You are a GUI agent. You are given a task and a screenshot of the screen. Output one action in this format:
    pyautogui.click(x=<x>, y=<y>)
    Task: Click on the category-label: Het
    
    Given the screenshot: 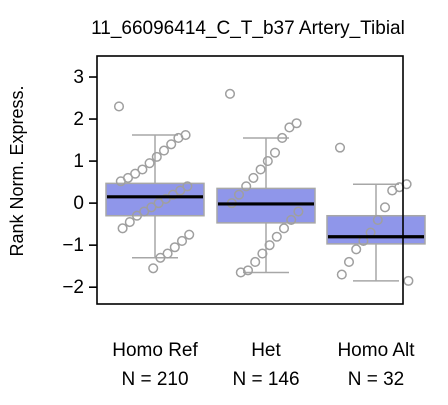 What is the action you would take?
    pyautogui.click(x=266, y=350)
    